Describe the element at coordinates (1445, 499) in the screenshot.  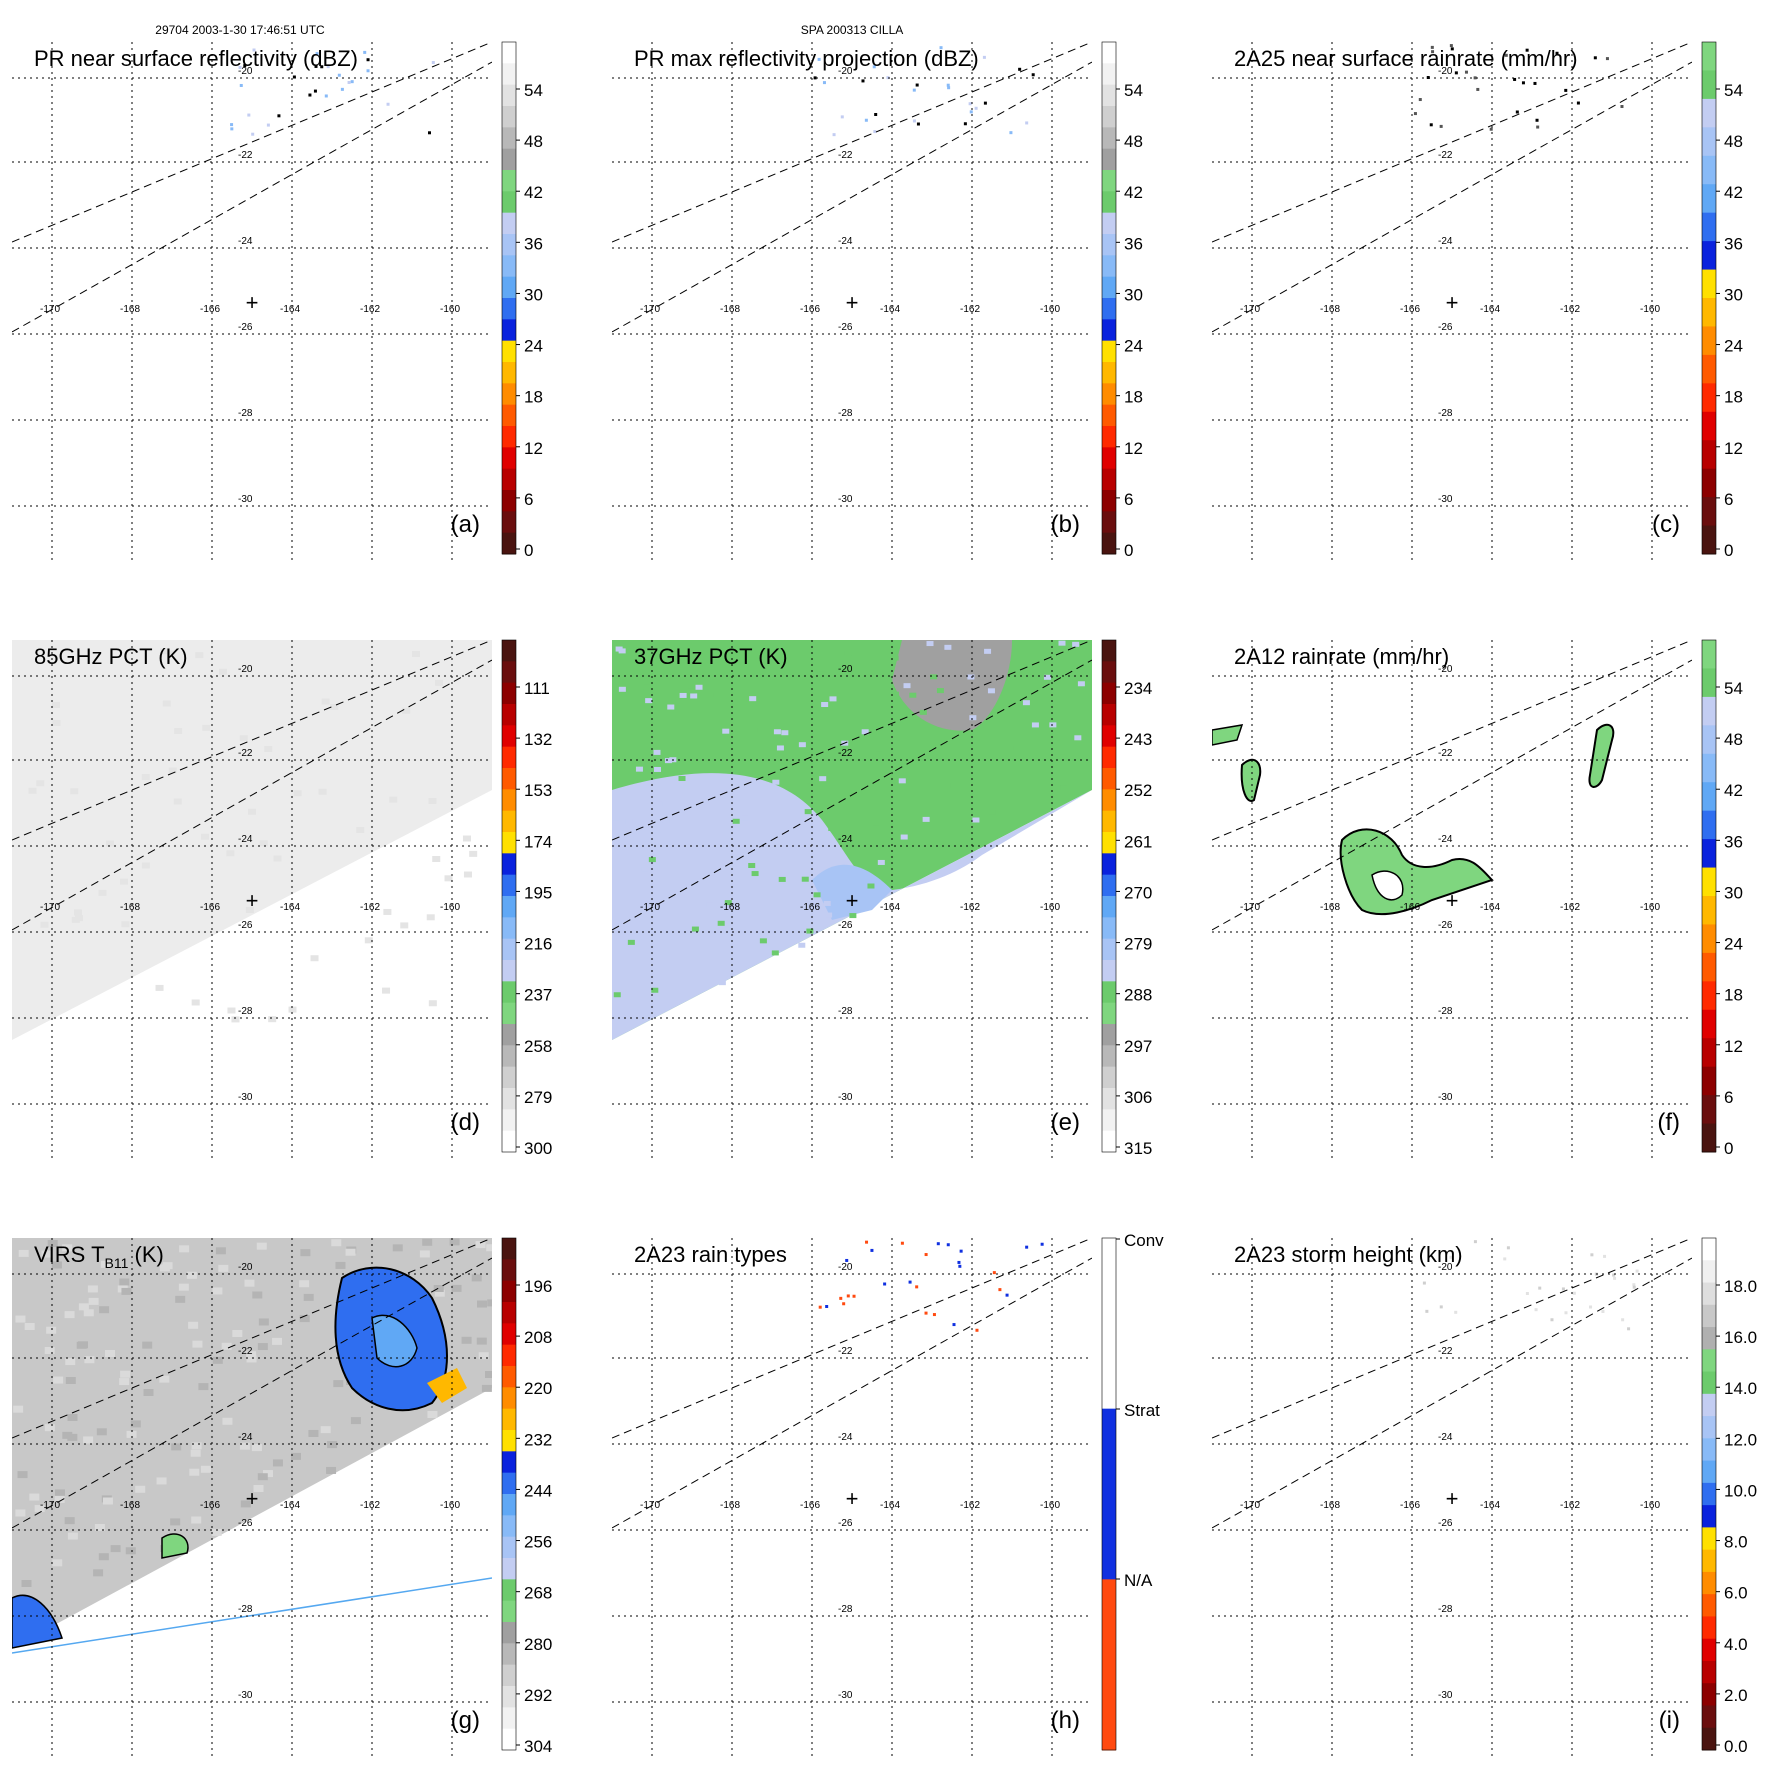
I see `lat-label: -30` at that location.